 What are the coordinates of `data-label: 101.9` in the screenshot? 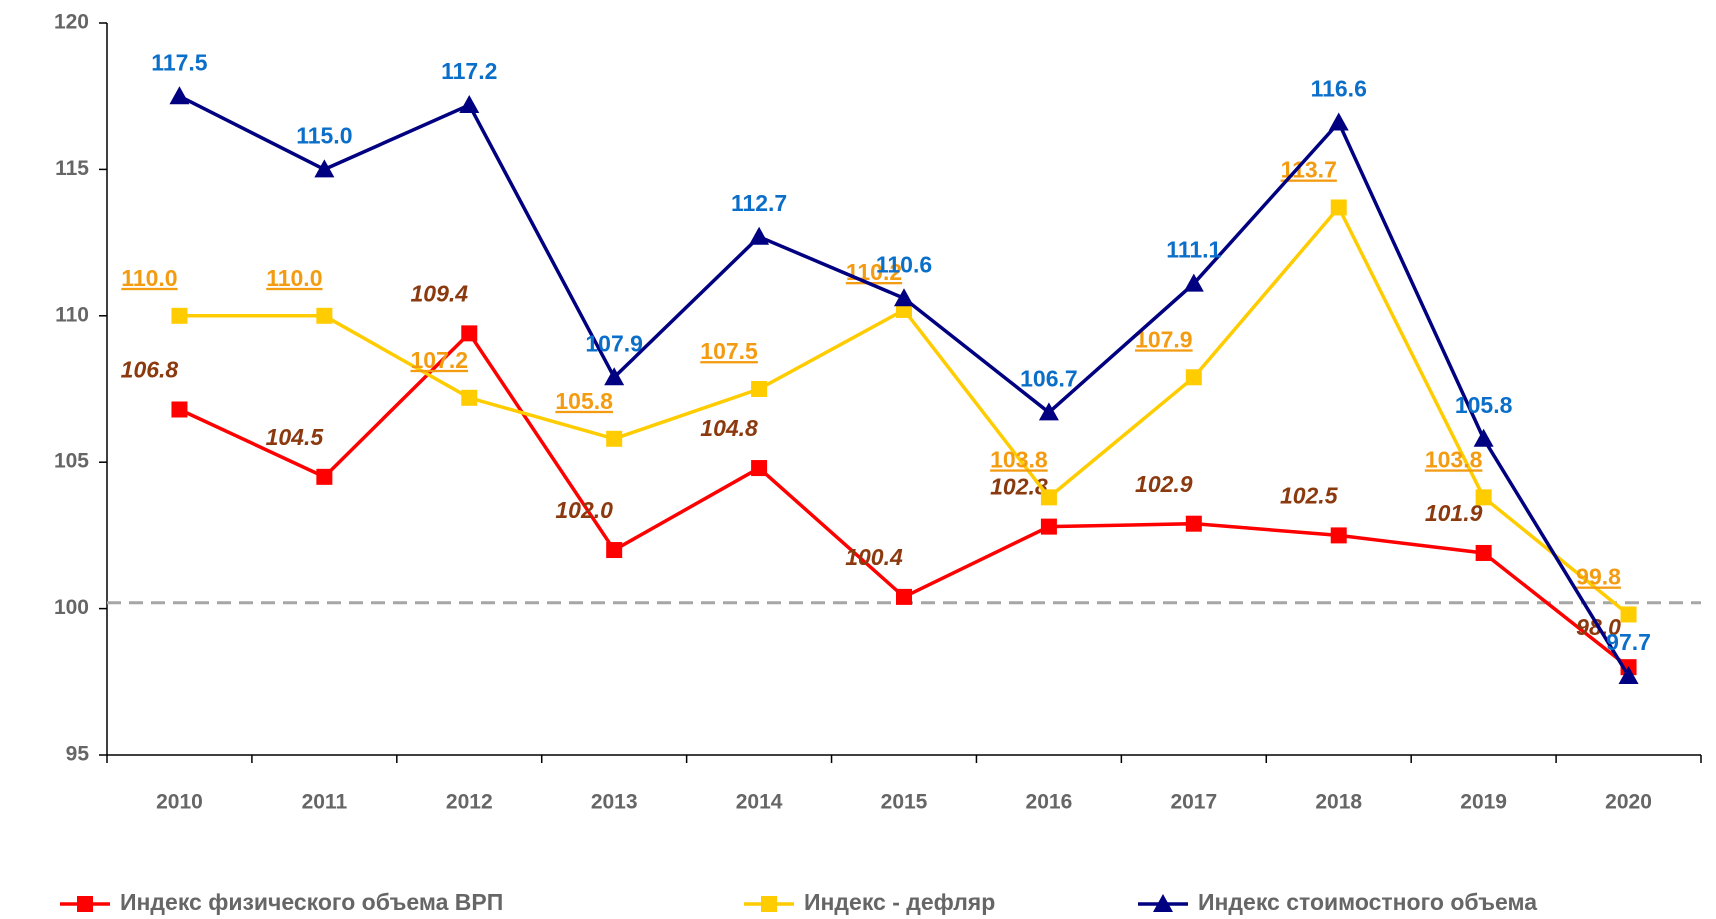 It's located at (1454, 513).